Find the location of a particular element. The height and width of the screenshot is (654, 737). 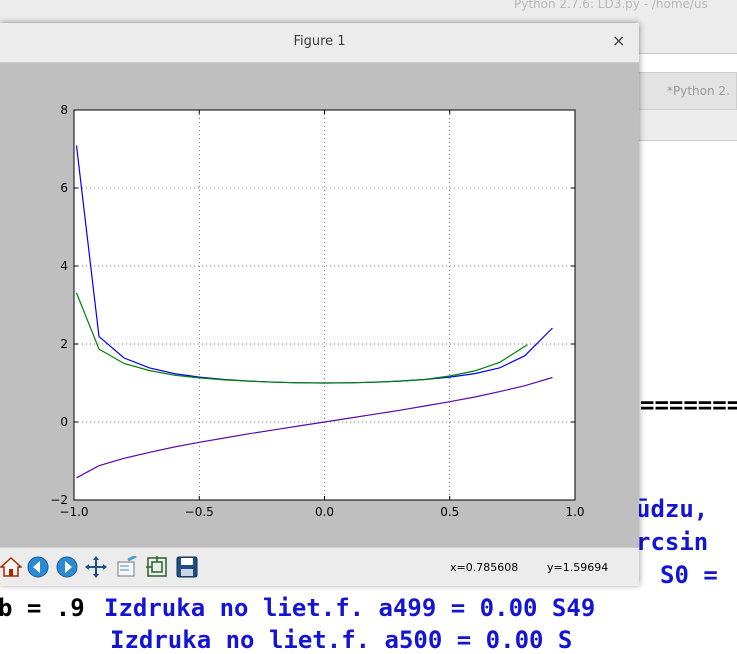

y-tick-label: 0 is located at coordinates (64, 422).